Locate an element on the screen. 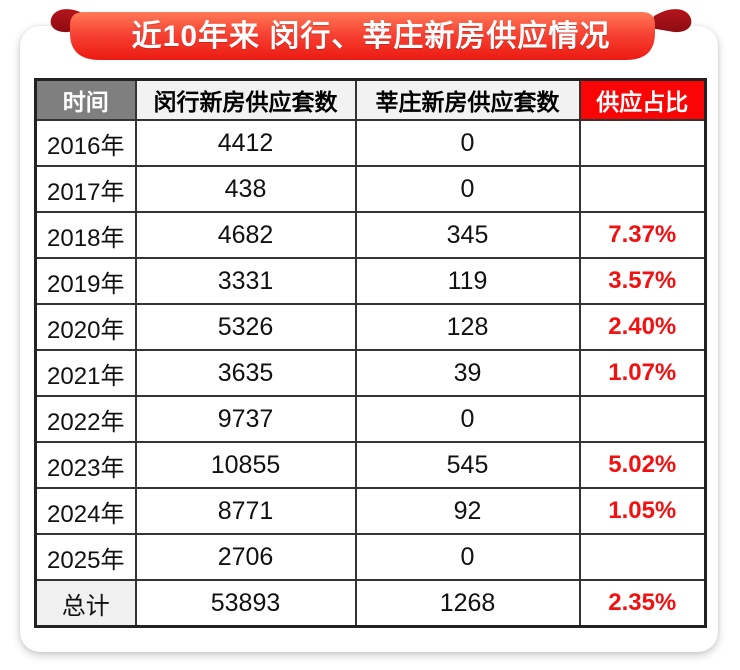 This screenshot has width=740, height=670. header-time: 时间 is located at coordinates (85, 99).